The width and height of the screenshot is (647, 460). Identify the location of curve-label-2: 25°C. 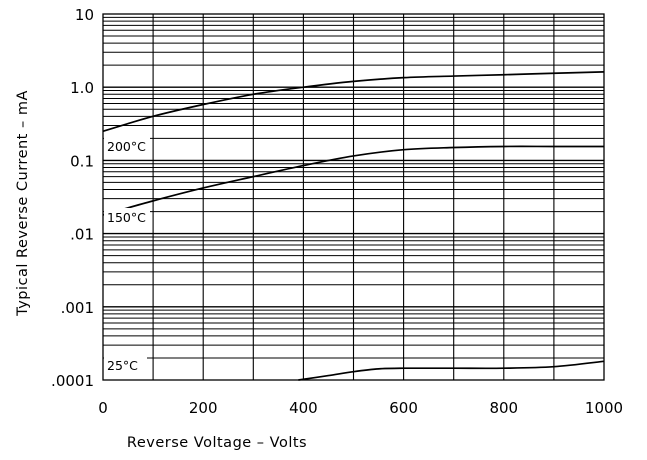
(122, 365).